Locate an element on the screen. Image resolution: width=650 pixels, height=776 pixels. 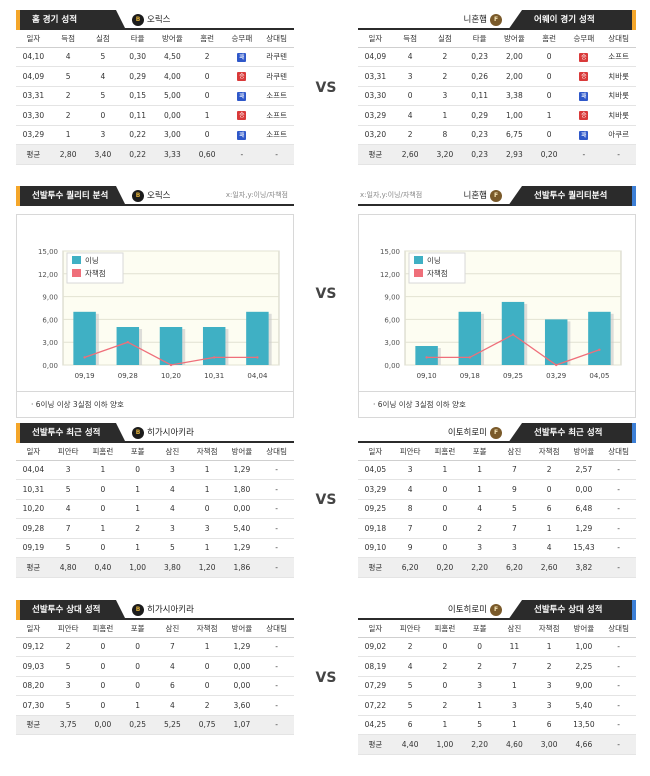
home-team-label: B 오릭스 is located at coordinates (151, 20).